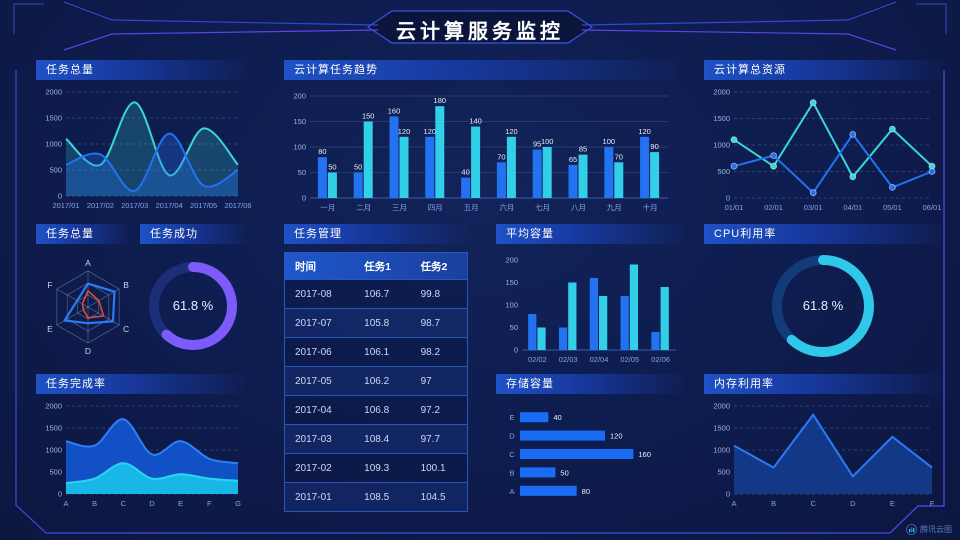 This screenshot has width=960, height=540. I want to click on table-cell: 97, so click(426, 381).